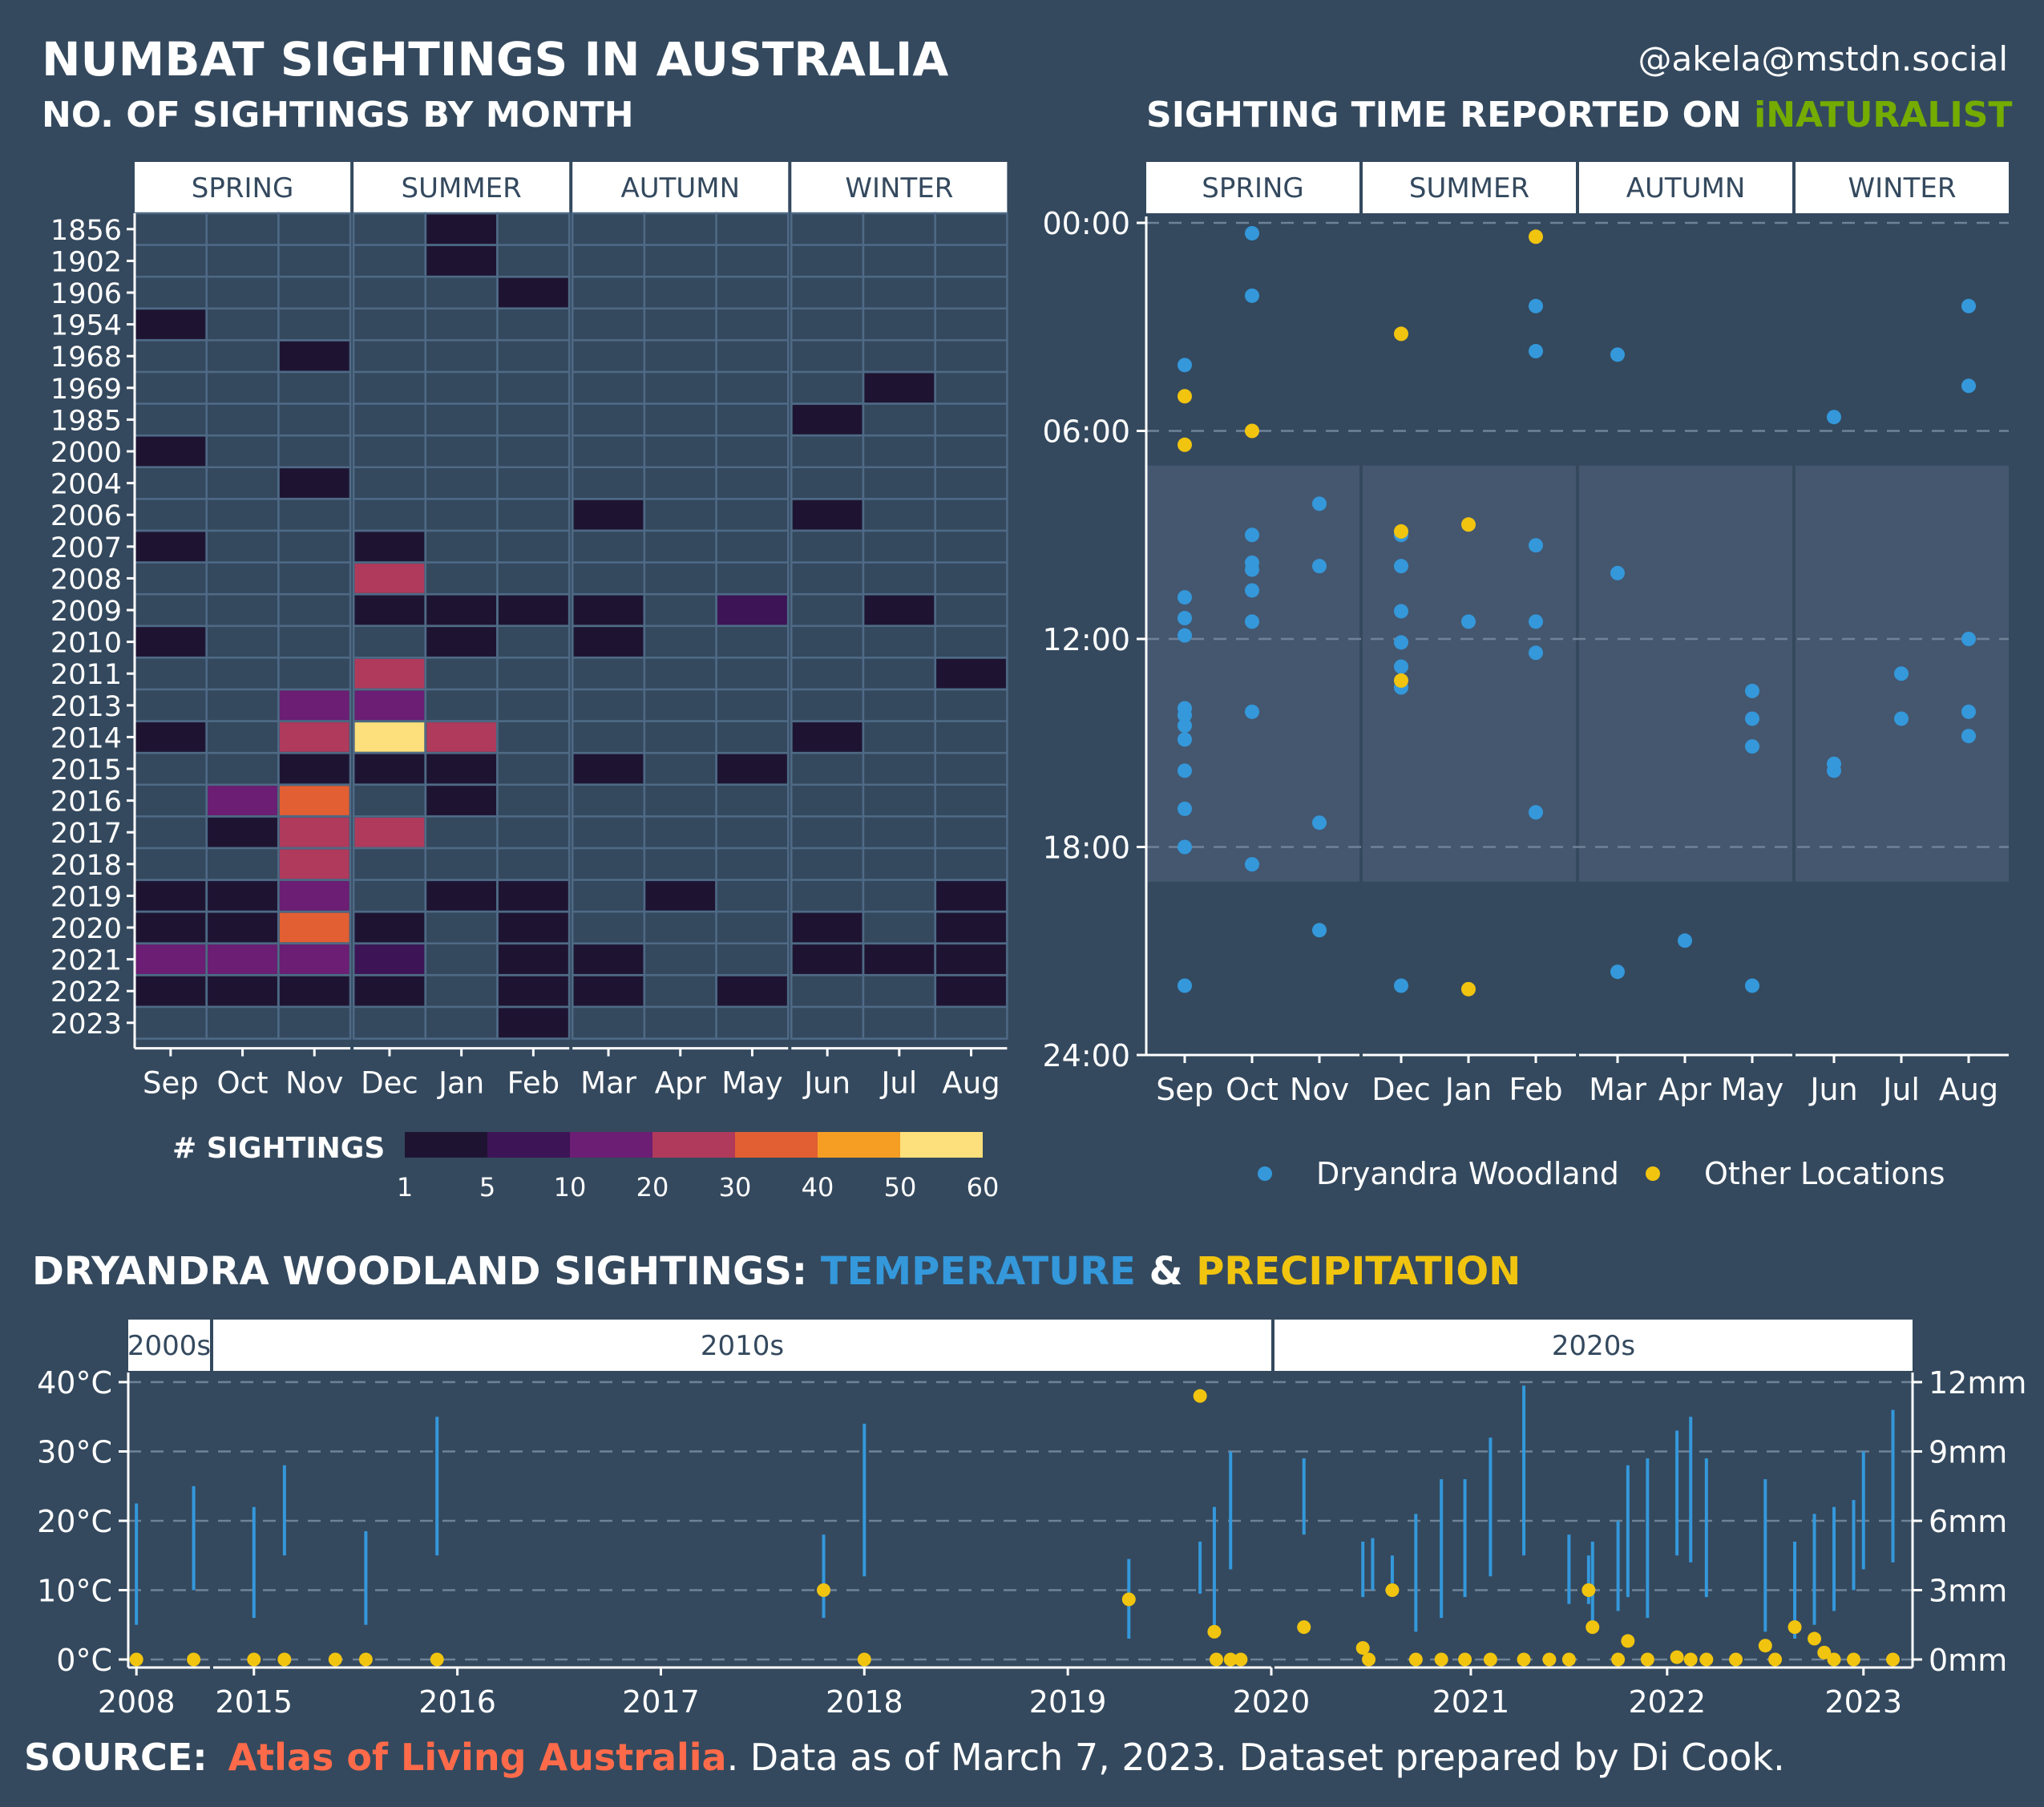 The width and height of the screenshot is (2044, 1807). What do you see at coordinates (86, 770) in the screenshot?
I see `heatmap-year-label: 2015` at bounding box center [86, 770].